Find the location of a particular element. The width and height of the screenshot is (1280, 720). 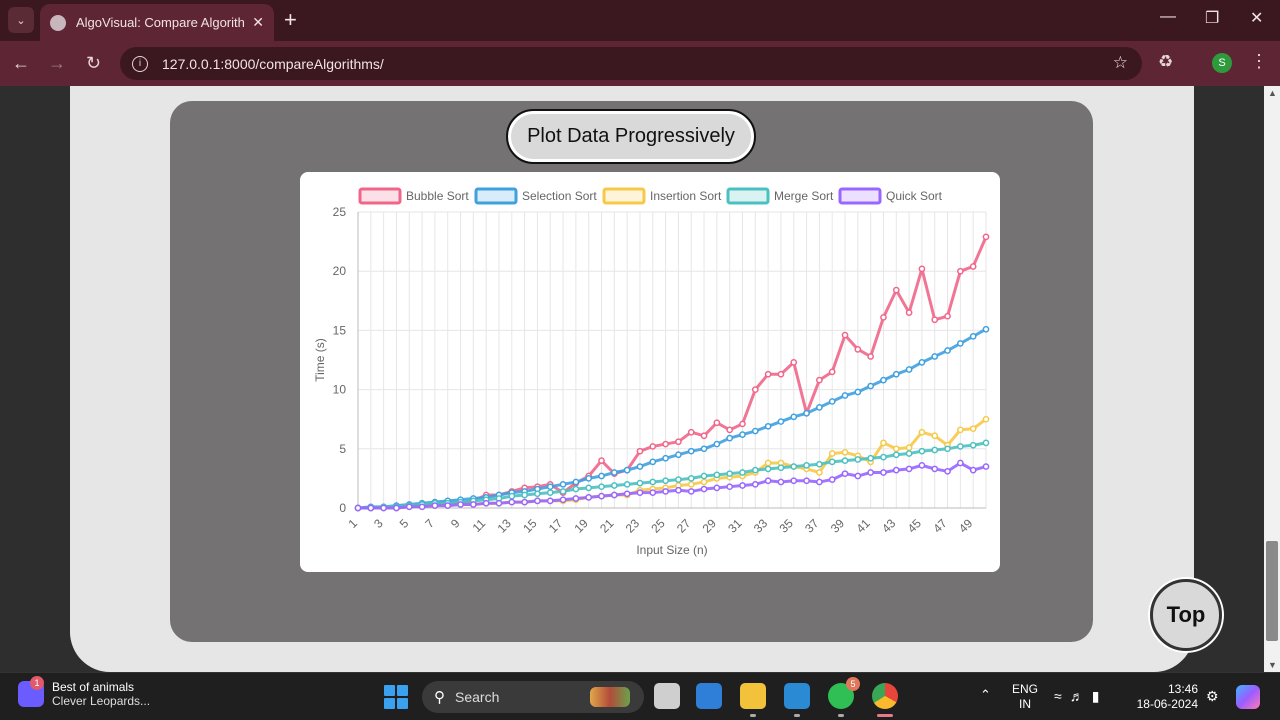

tray-chevron-up-icon: ⌃ is located at coordinates (985, 694).